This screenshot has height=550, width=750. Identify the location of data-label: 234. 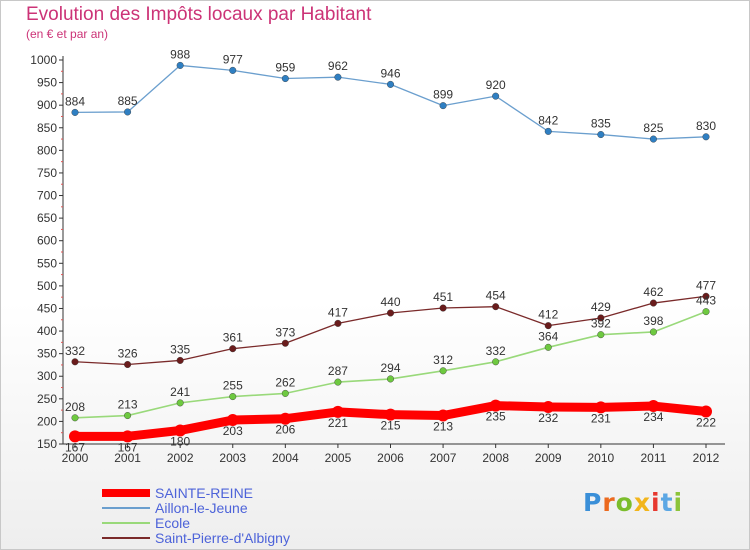
(653, 417).